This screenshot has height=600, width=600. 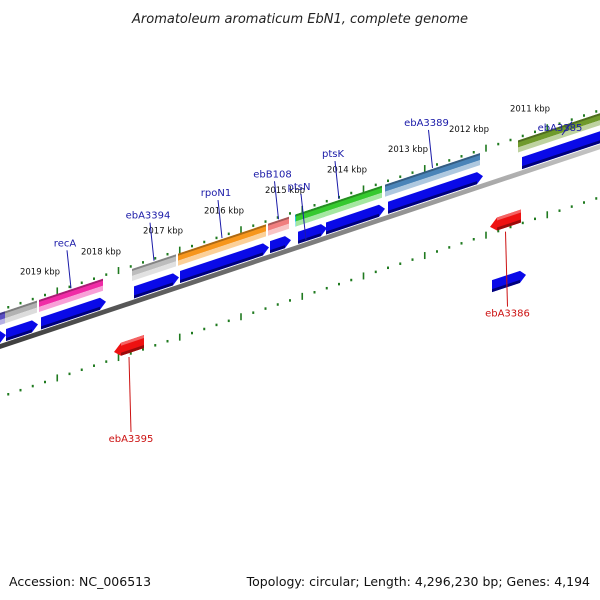 What do you see at coordinates (65, 243) in the screenshot?
I see `gene-label: recA` at bounding box center [65, 243].